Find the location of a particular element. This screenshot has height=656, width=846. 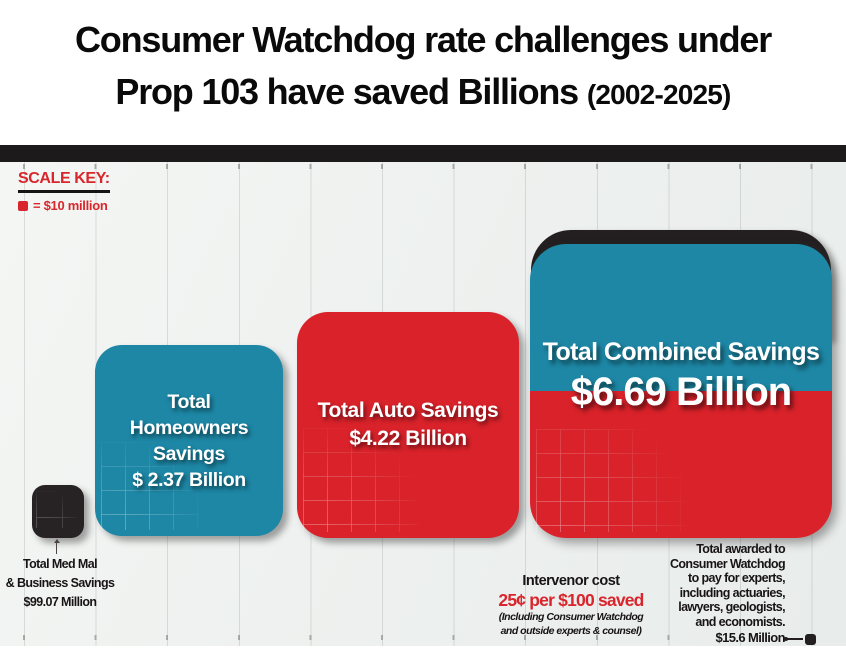

divider-bar is located at coordinates (423, 153).